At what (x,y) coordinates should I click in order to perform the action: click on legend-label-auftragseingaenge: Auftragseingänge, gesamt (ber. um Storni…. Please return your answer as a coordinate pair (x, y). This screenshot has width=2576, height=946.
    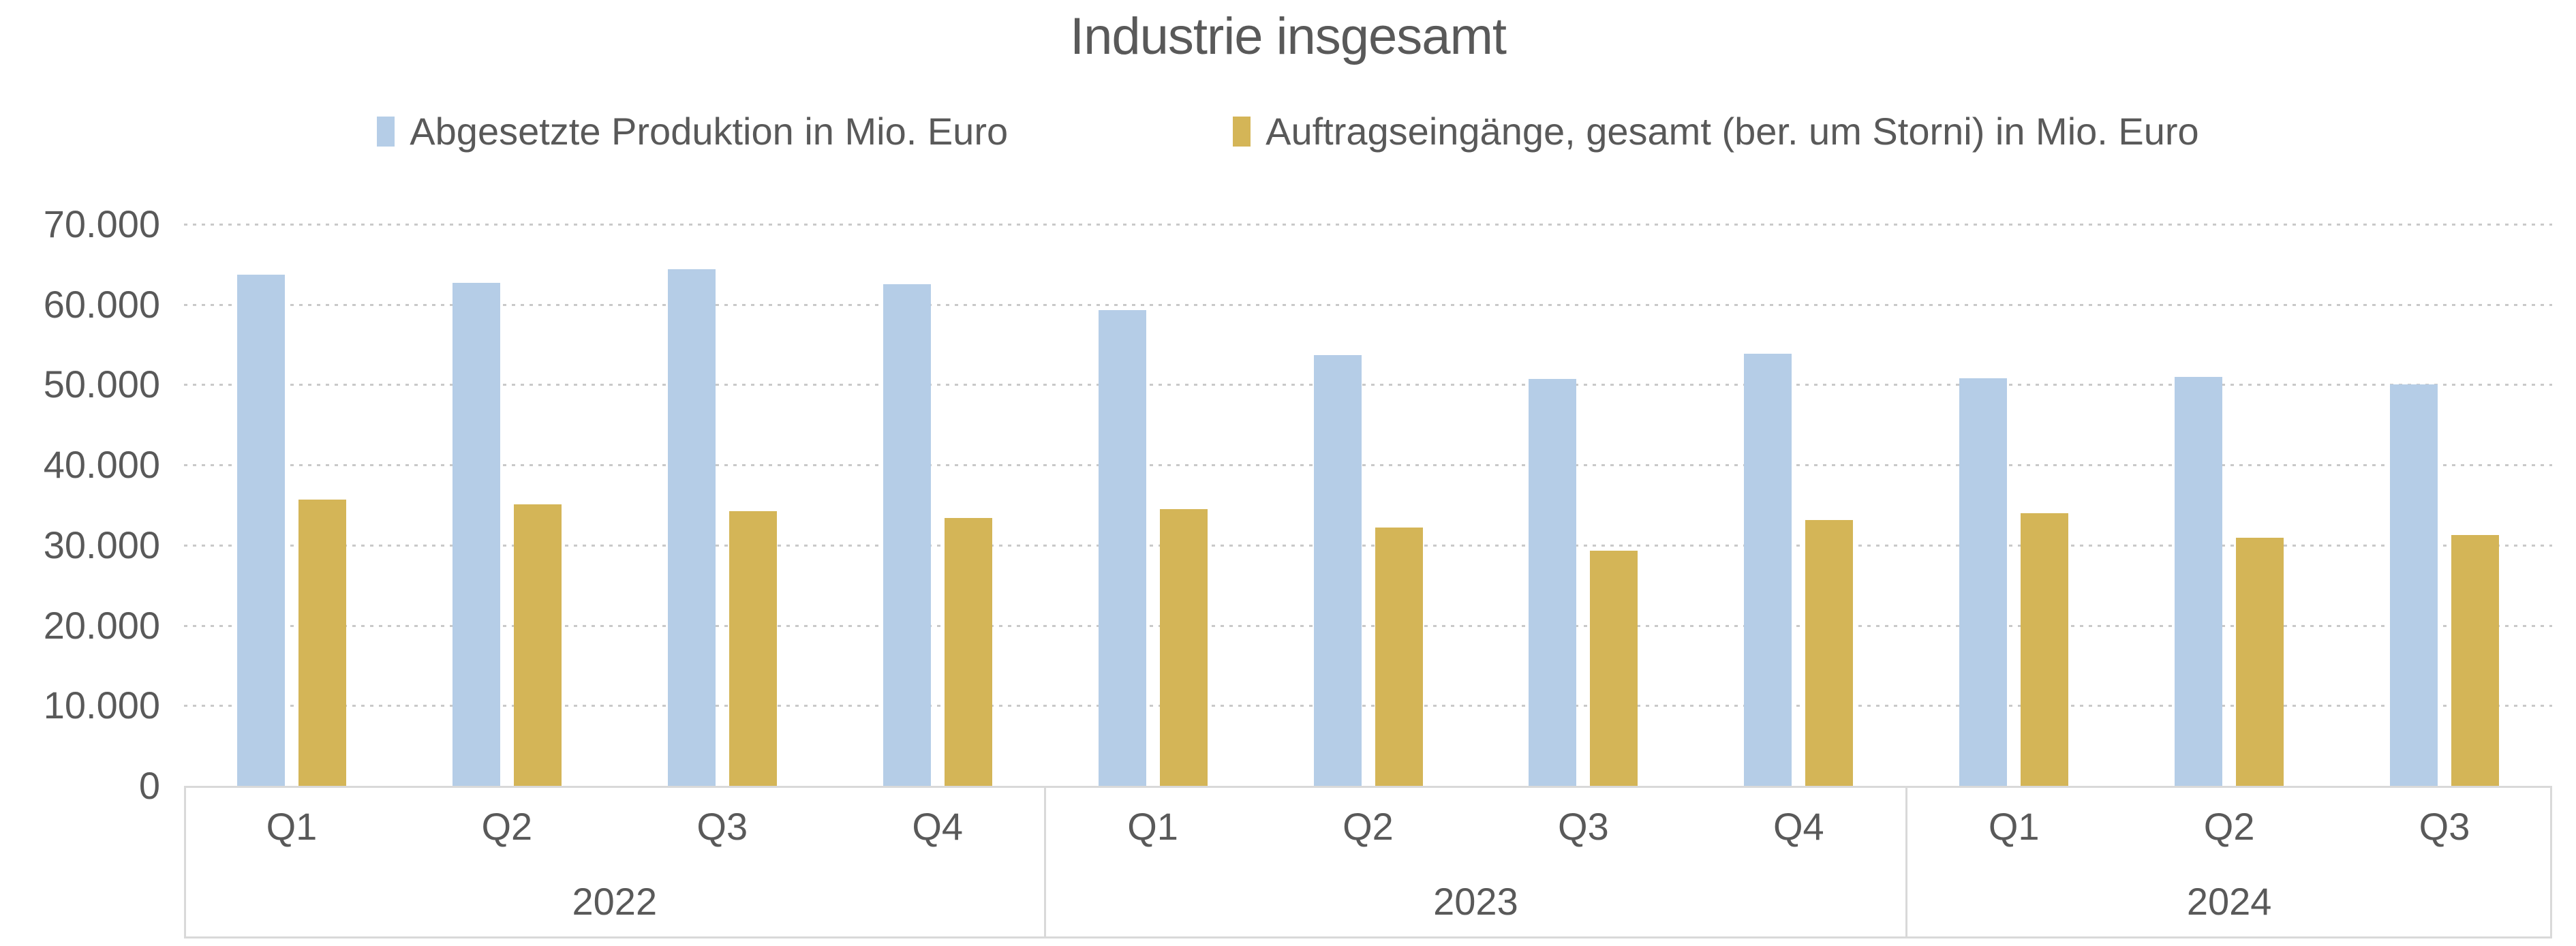
    Looking at the image, I should click on (1733, 131).